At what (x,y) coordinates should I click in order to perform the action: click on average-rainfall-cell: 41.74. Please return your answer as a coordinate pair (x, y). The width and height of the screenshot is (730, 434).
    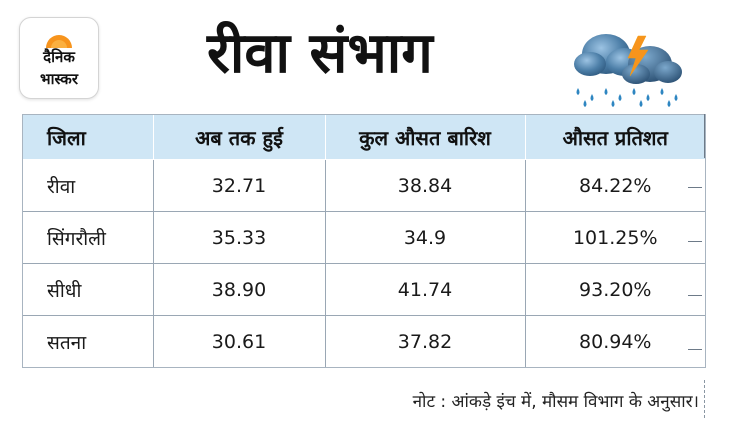
    Looking at the image, I should click on (425, 289).